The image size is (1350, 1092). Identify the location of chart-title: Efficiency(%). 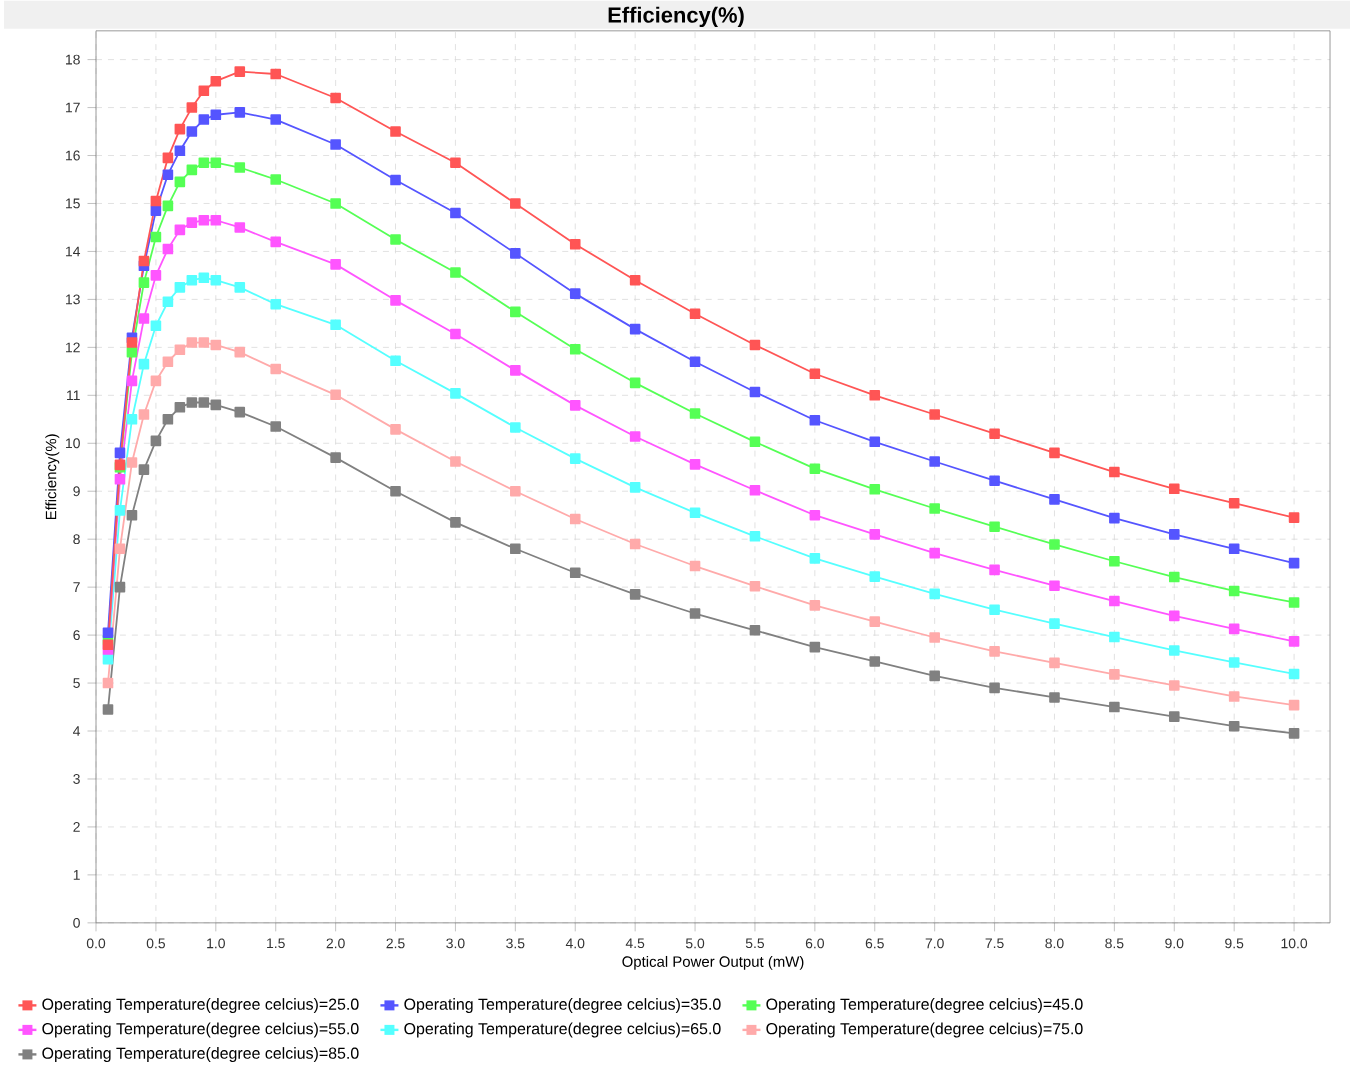
(676, 16).